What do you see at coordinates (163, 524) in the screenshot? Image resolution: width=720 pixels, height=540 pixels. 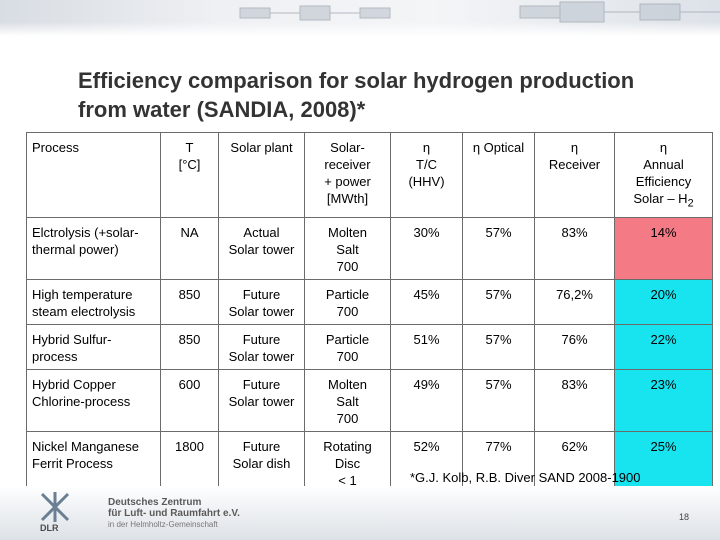 I see `org-line: in der Helmholtz-Gemeinschaft` at bounding box center [163, 524].